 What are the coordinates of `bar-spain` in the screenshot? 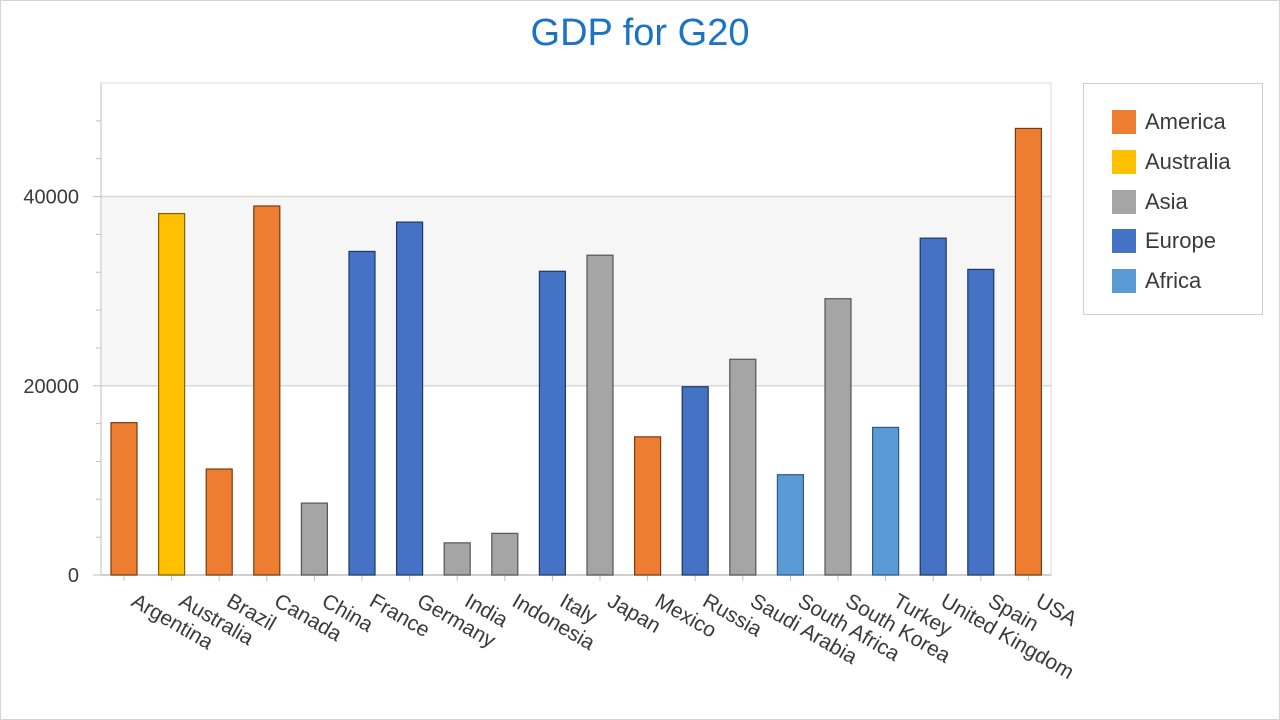 It's located at (981, 422).